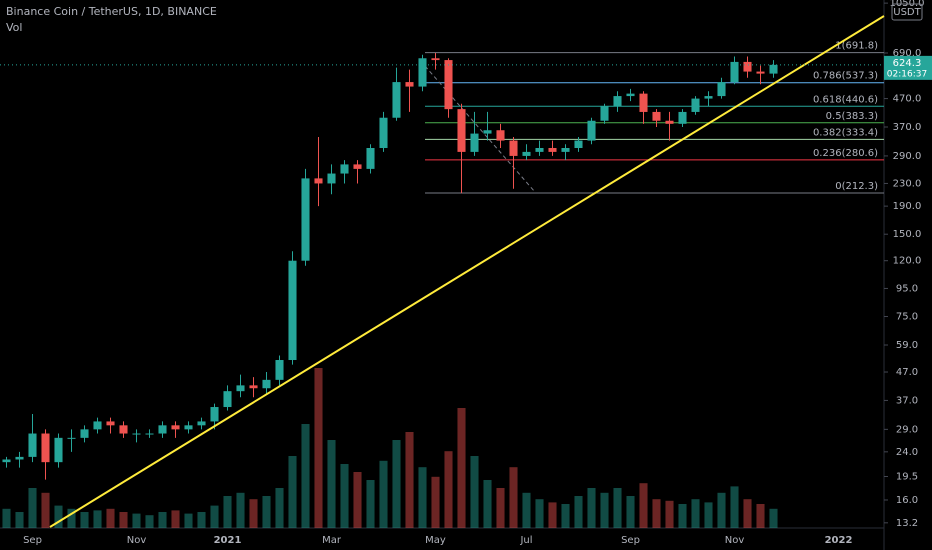  I want to click on y-tick-label: 150.0, so click(907, 234).